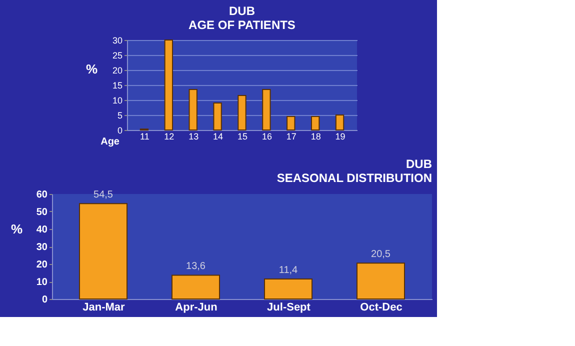 Image resolution: width=575 pixels, height=346 pixels. Describe the element at coordinates (289, 308) in the screenshot. I see `x-tick-label: Jul-Sept` at that location.